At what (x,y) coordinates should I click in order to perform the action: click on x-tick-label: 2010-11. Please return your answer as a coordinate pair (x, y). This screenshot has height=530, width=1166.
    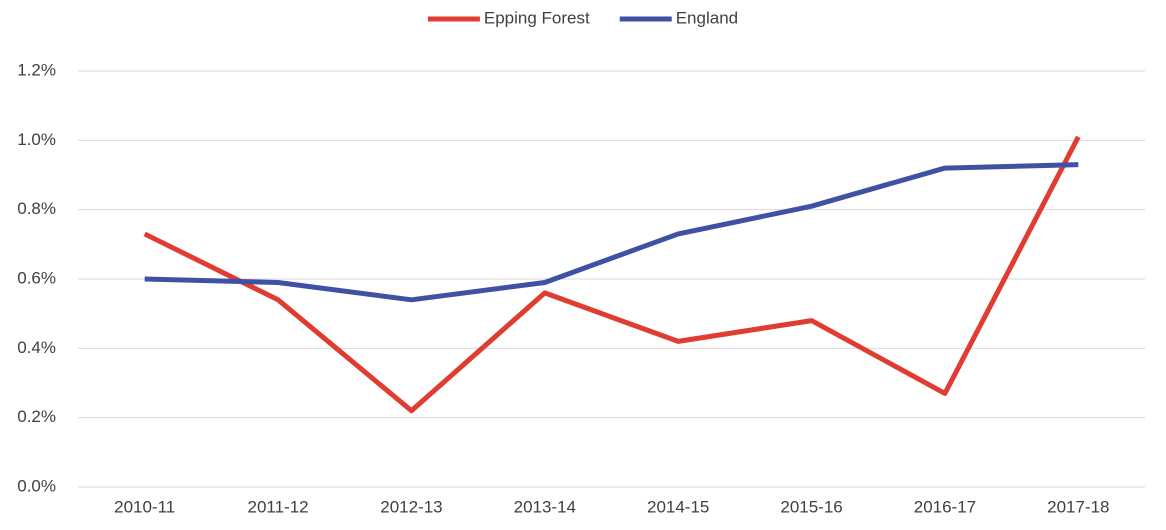
    Looking at the image, I should click on (144, 506).